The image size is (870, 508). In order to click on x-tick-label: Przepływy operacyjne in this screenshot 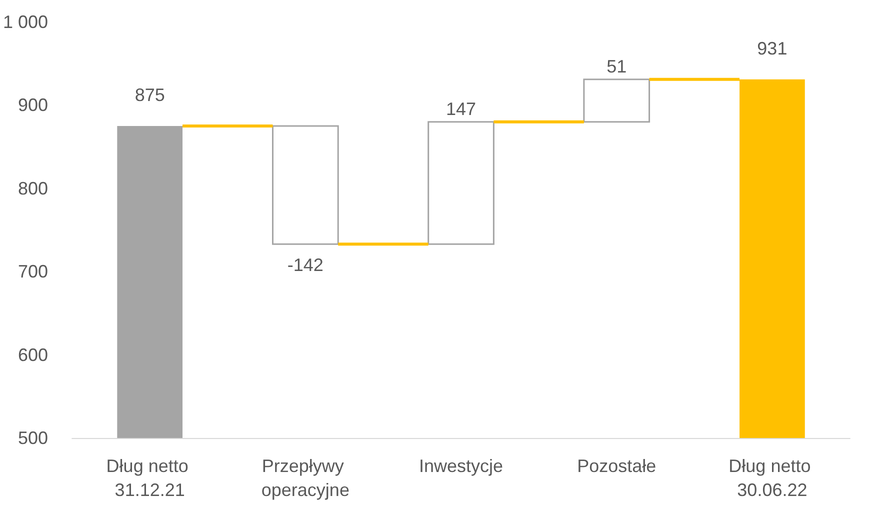, I will do `click(305, 478)`.